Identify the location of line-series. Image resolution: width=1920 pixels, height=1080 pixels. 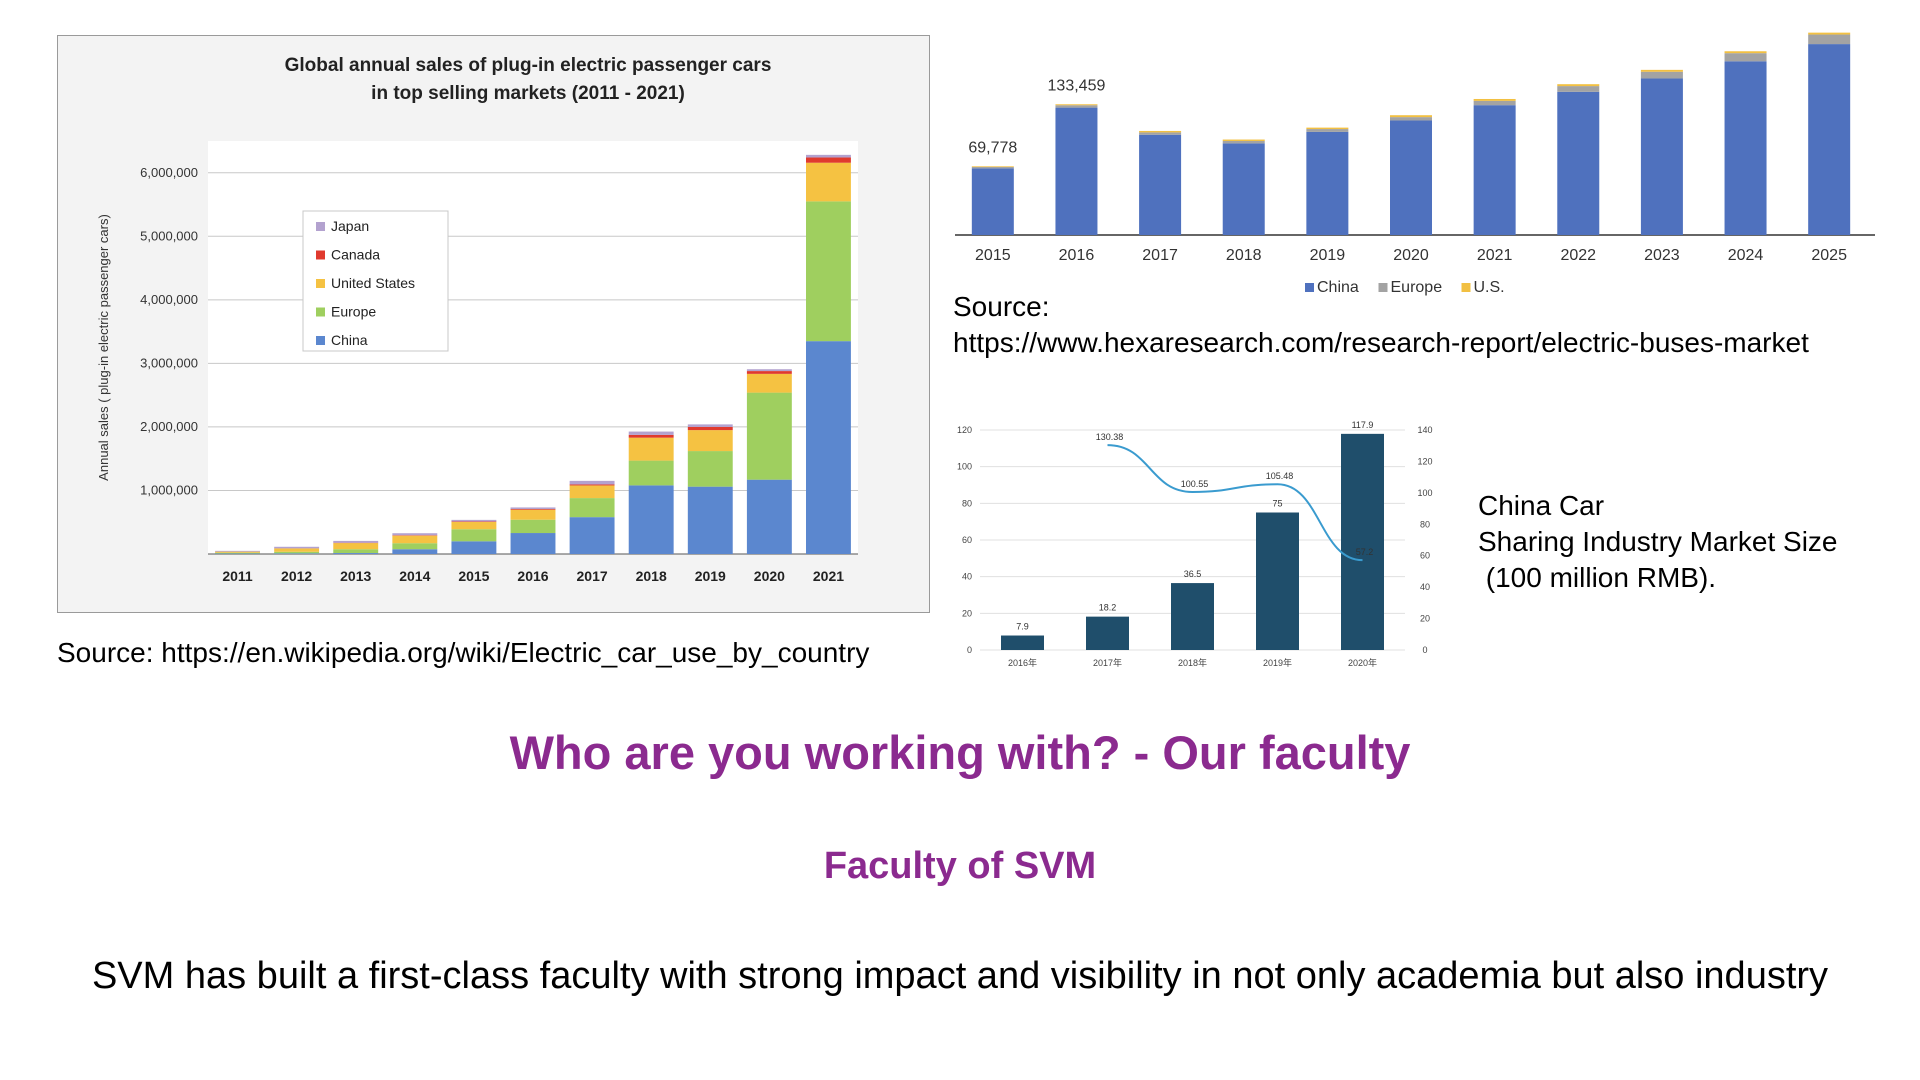
(1235, 503).